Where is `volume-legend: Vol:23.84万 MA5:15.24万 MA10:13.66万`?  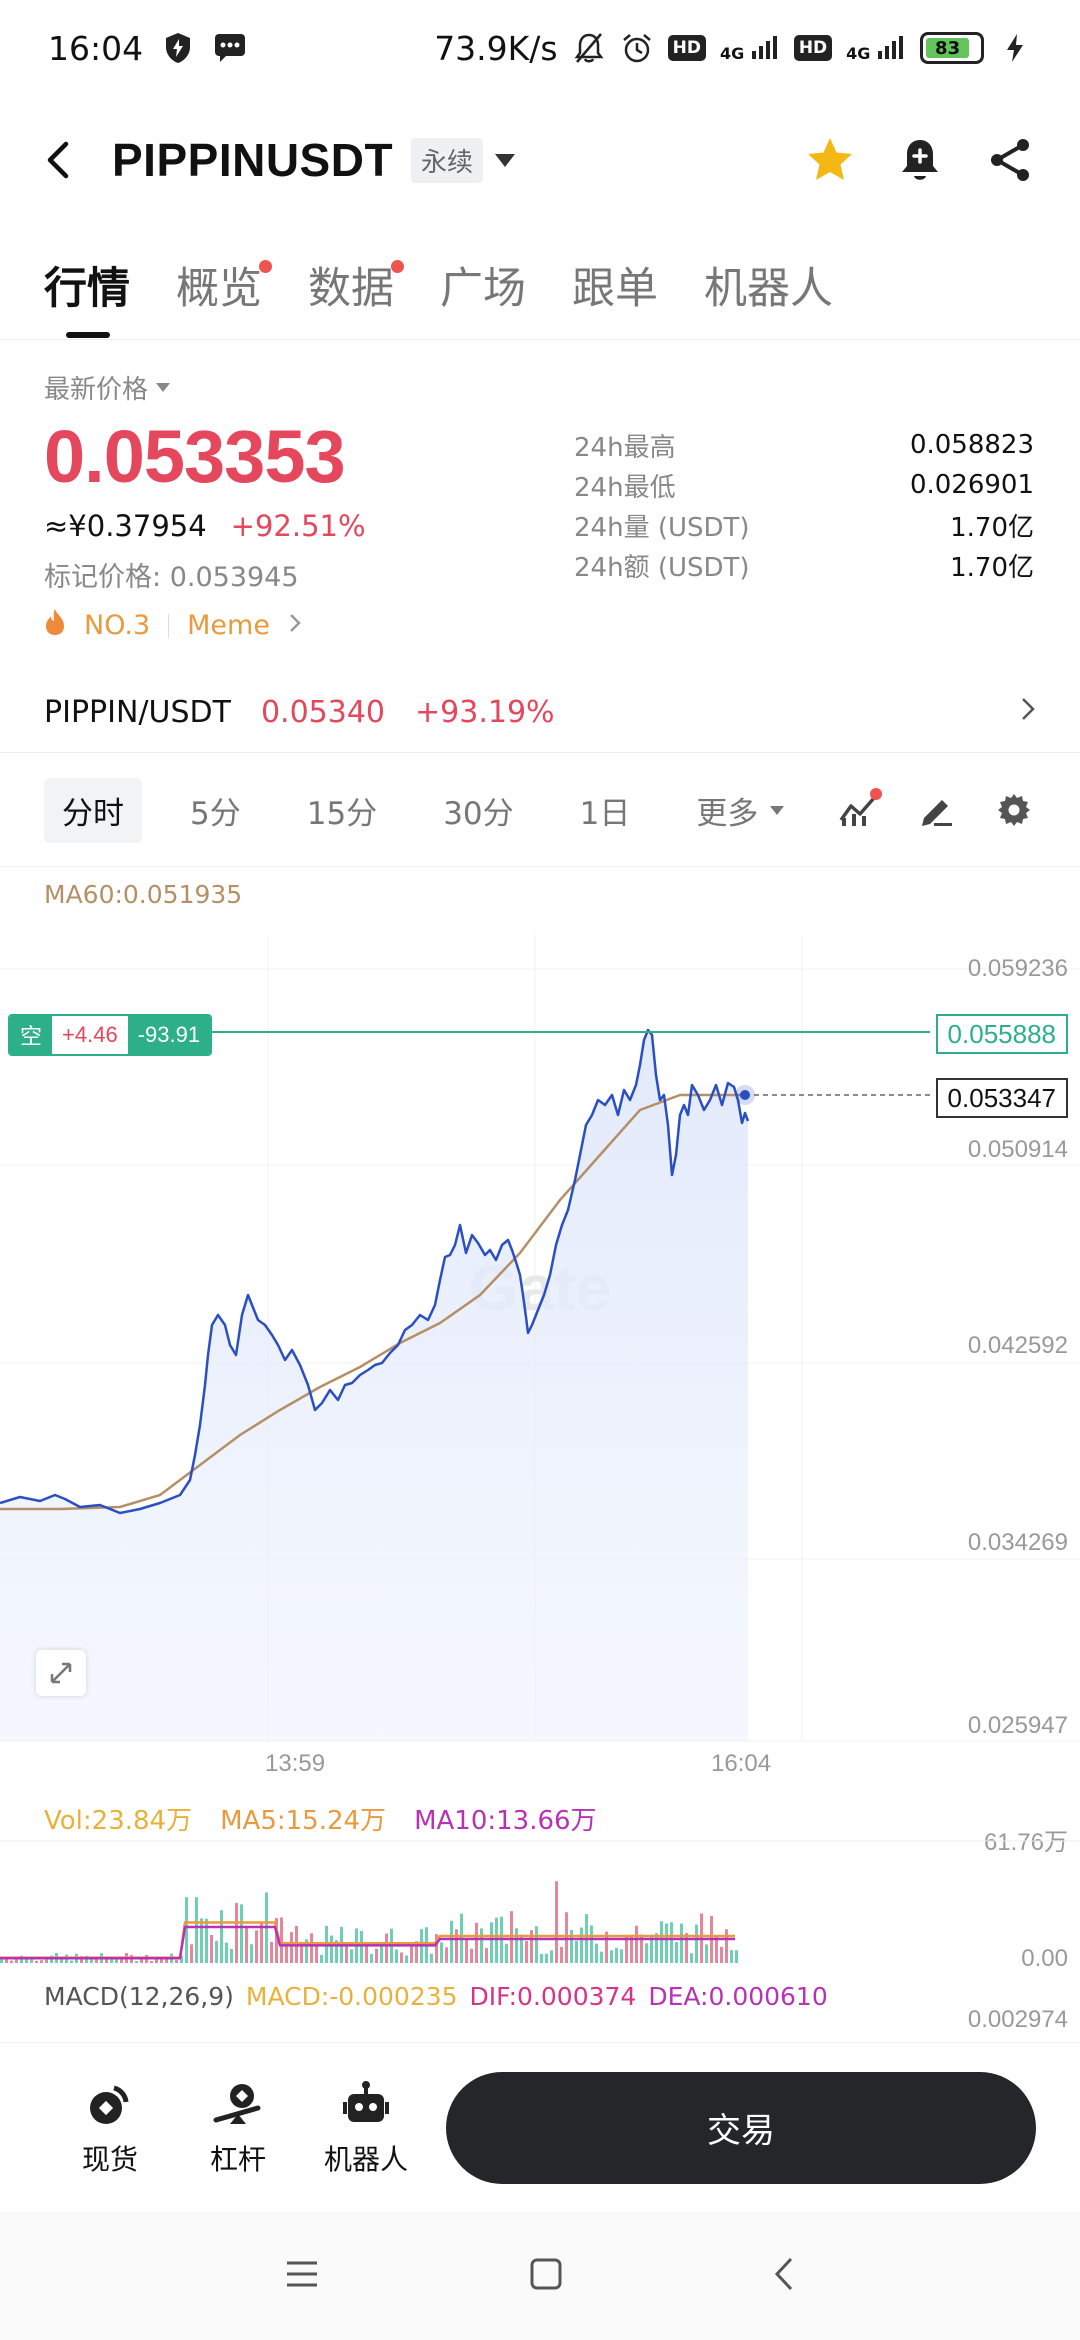 volume-legend: Vol:23.84万 MA5:15.24万 MA10:13.66万 is located at coordinates (320, 1818).